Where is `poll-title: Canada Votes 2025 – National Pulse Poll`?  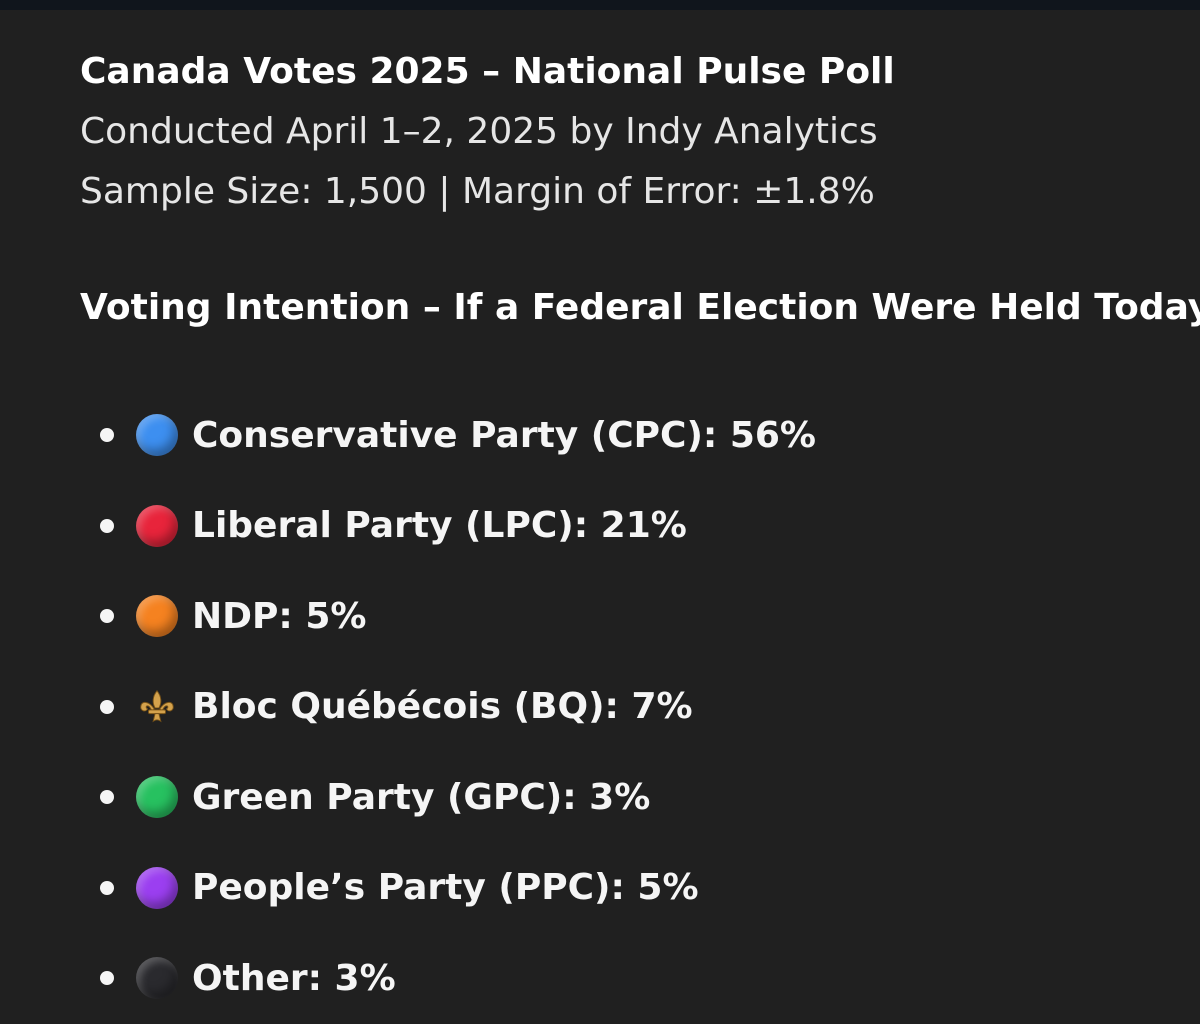
poll-title: Canada Votes 2025 – National Pulse Poll is located at coordinates (487, 71).